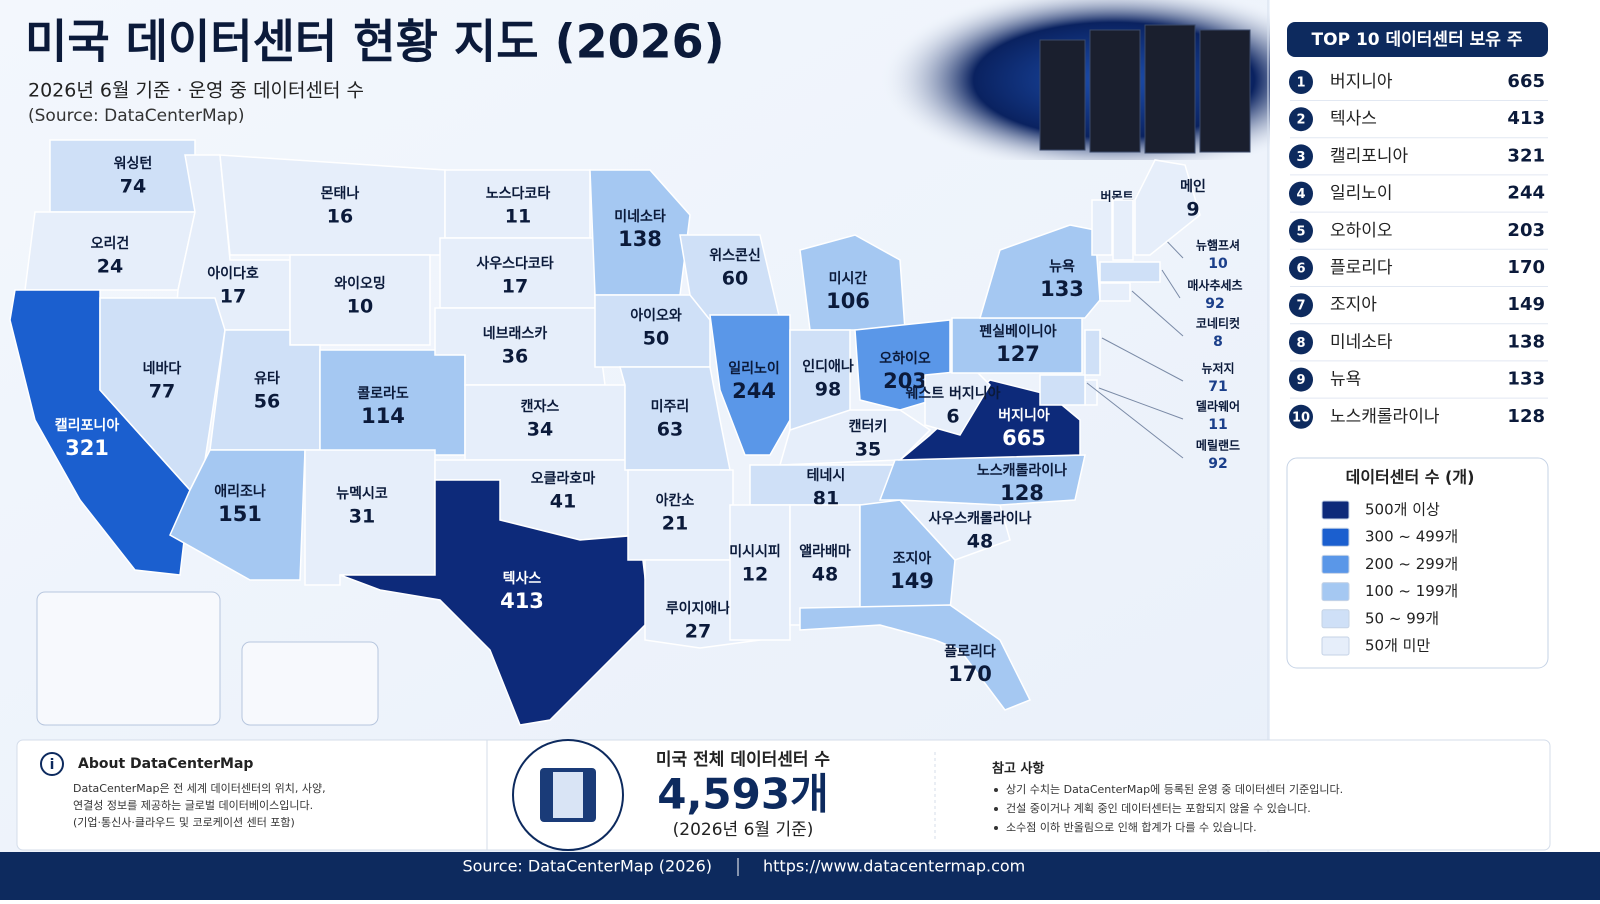 The height and width of the screenshot is (904, 1600). What do you see at coordinates (1411, 564) in the screenshot?
I see `legend-label: 200 ~ 299개` at bounding box center [1411, 564].